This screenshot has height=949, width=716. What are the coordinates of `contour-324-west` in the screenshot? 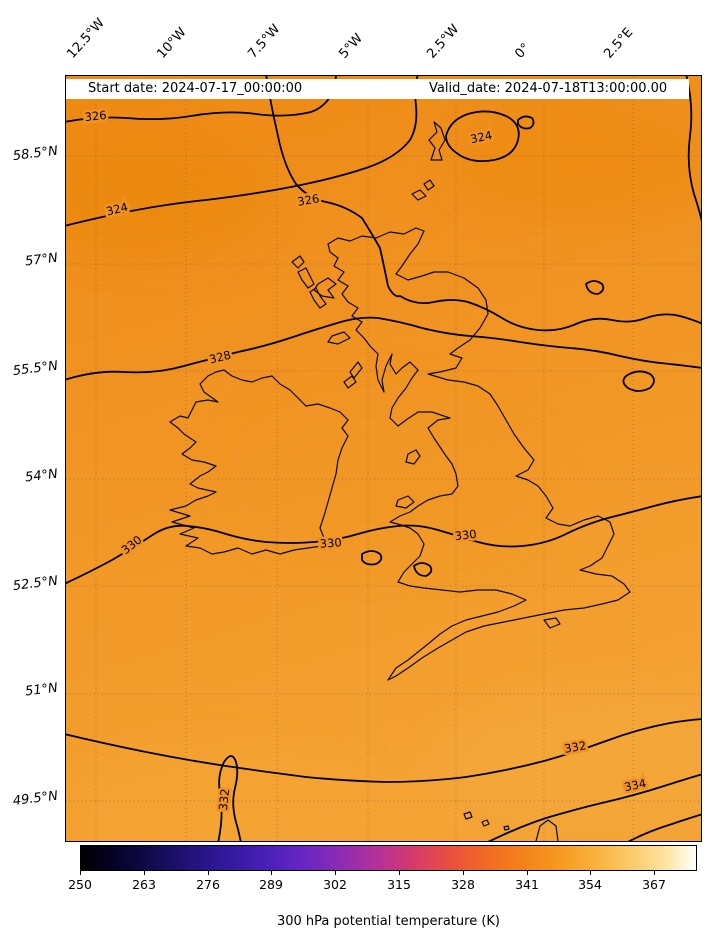 It's located at (242, 151).